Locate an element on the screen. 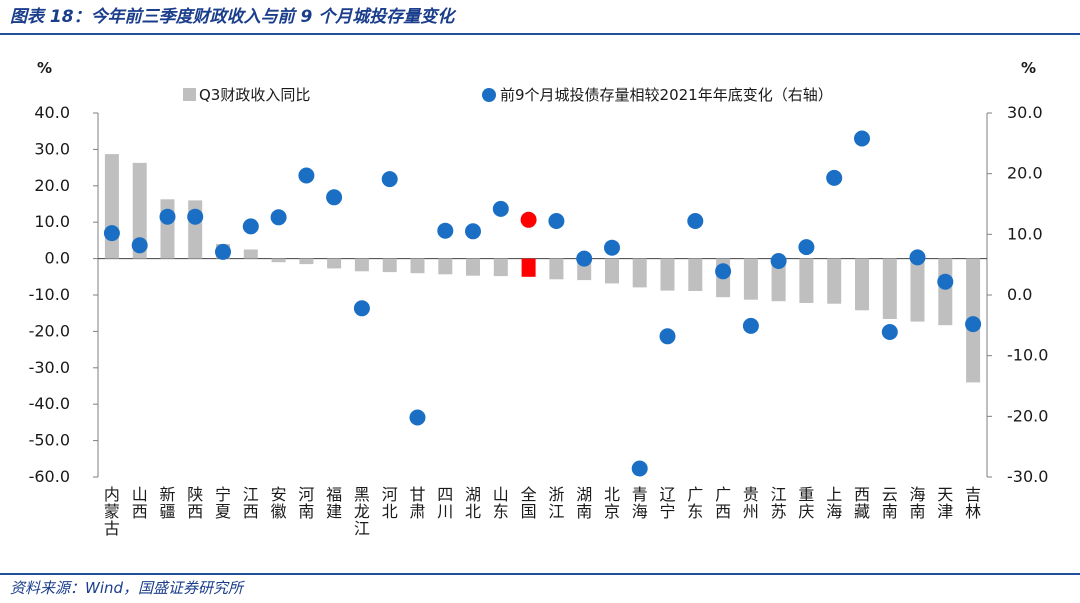 Image resolution: width=1080 pixels, height=603 pixels. left-tick-label: 20.0 is located at coordinates (52, 185).